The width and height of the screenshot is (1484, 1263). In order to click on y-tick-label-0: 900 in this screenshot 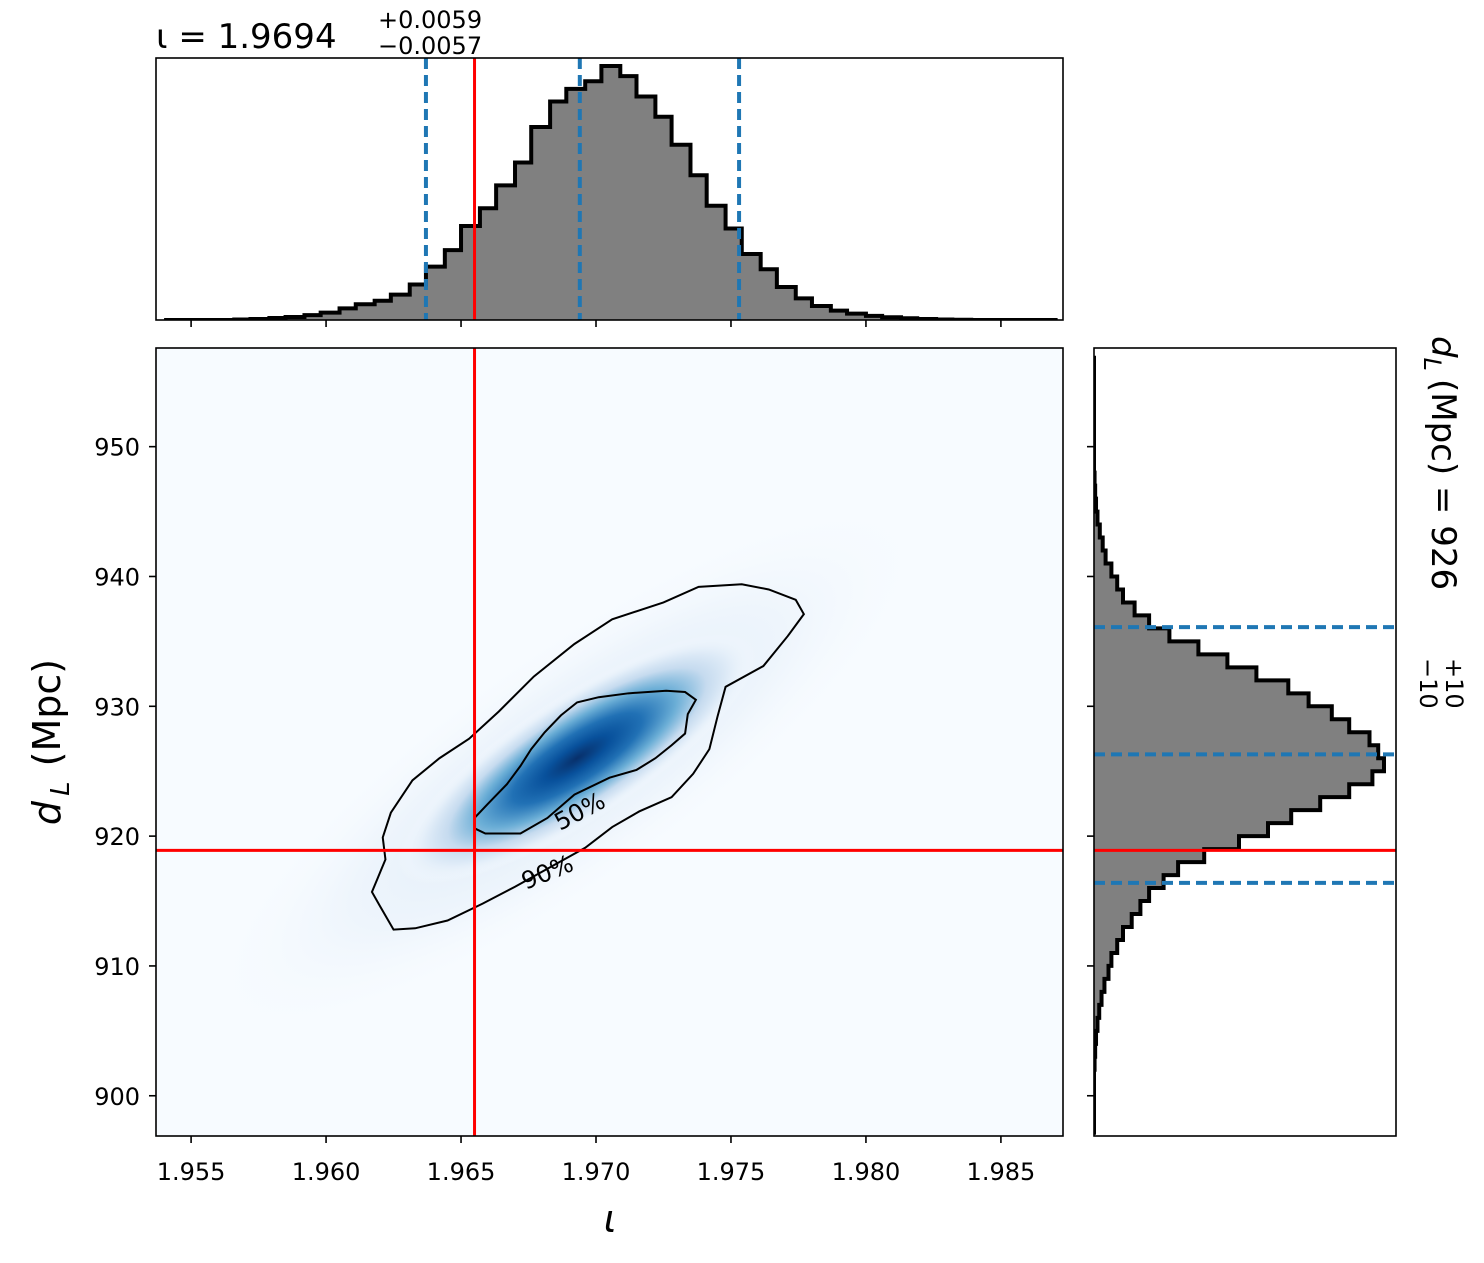, I will do `click(117, 1097)`.